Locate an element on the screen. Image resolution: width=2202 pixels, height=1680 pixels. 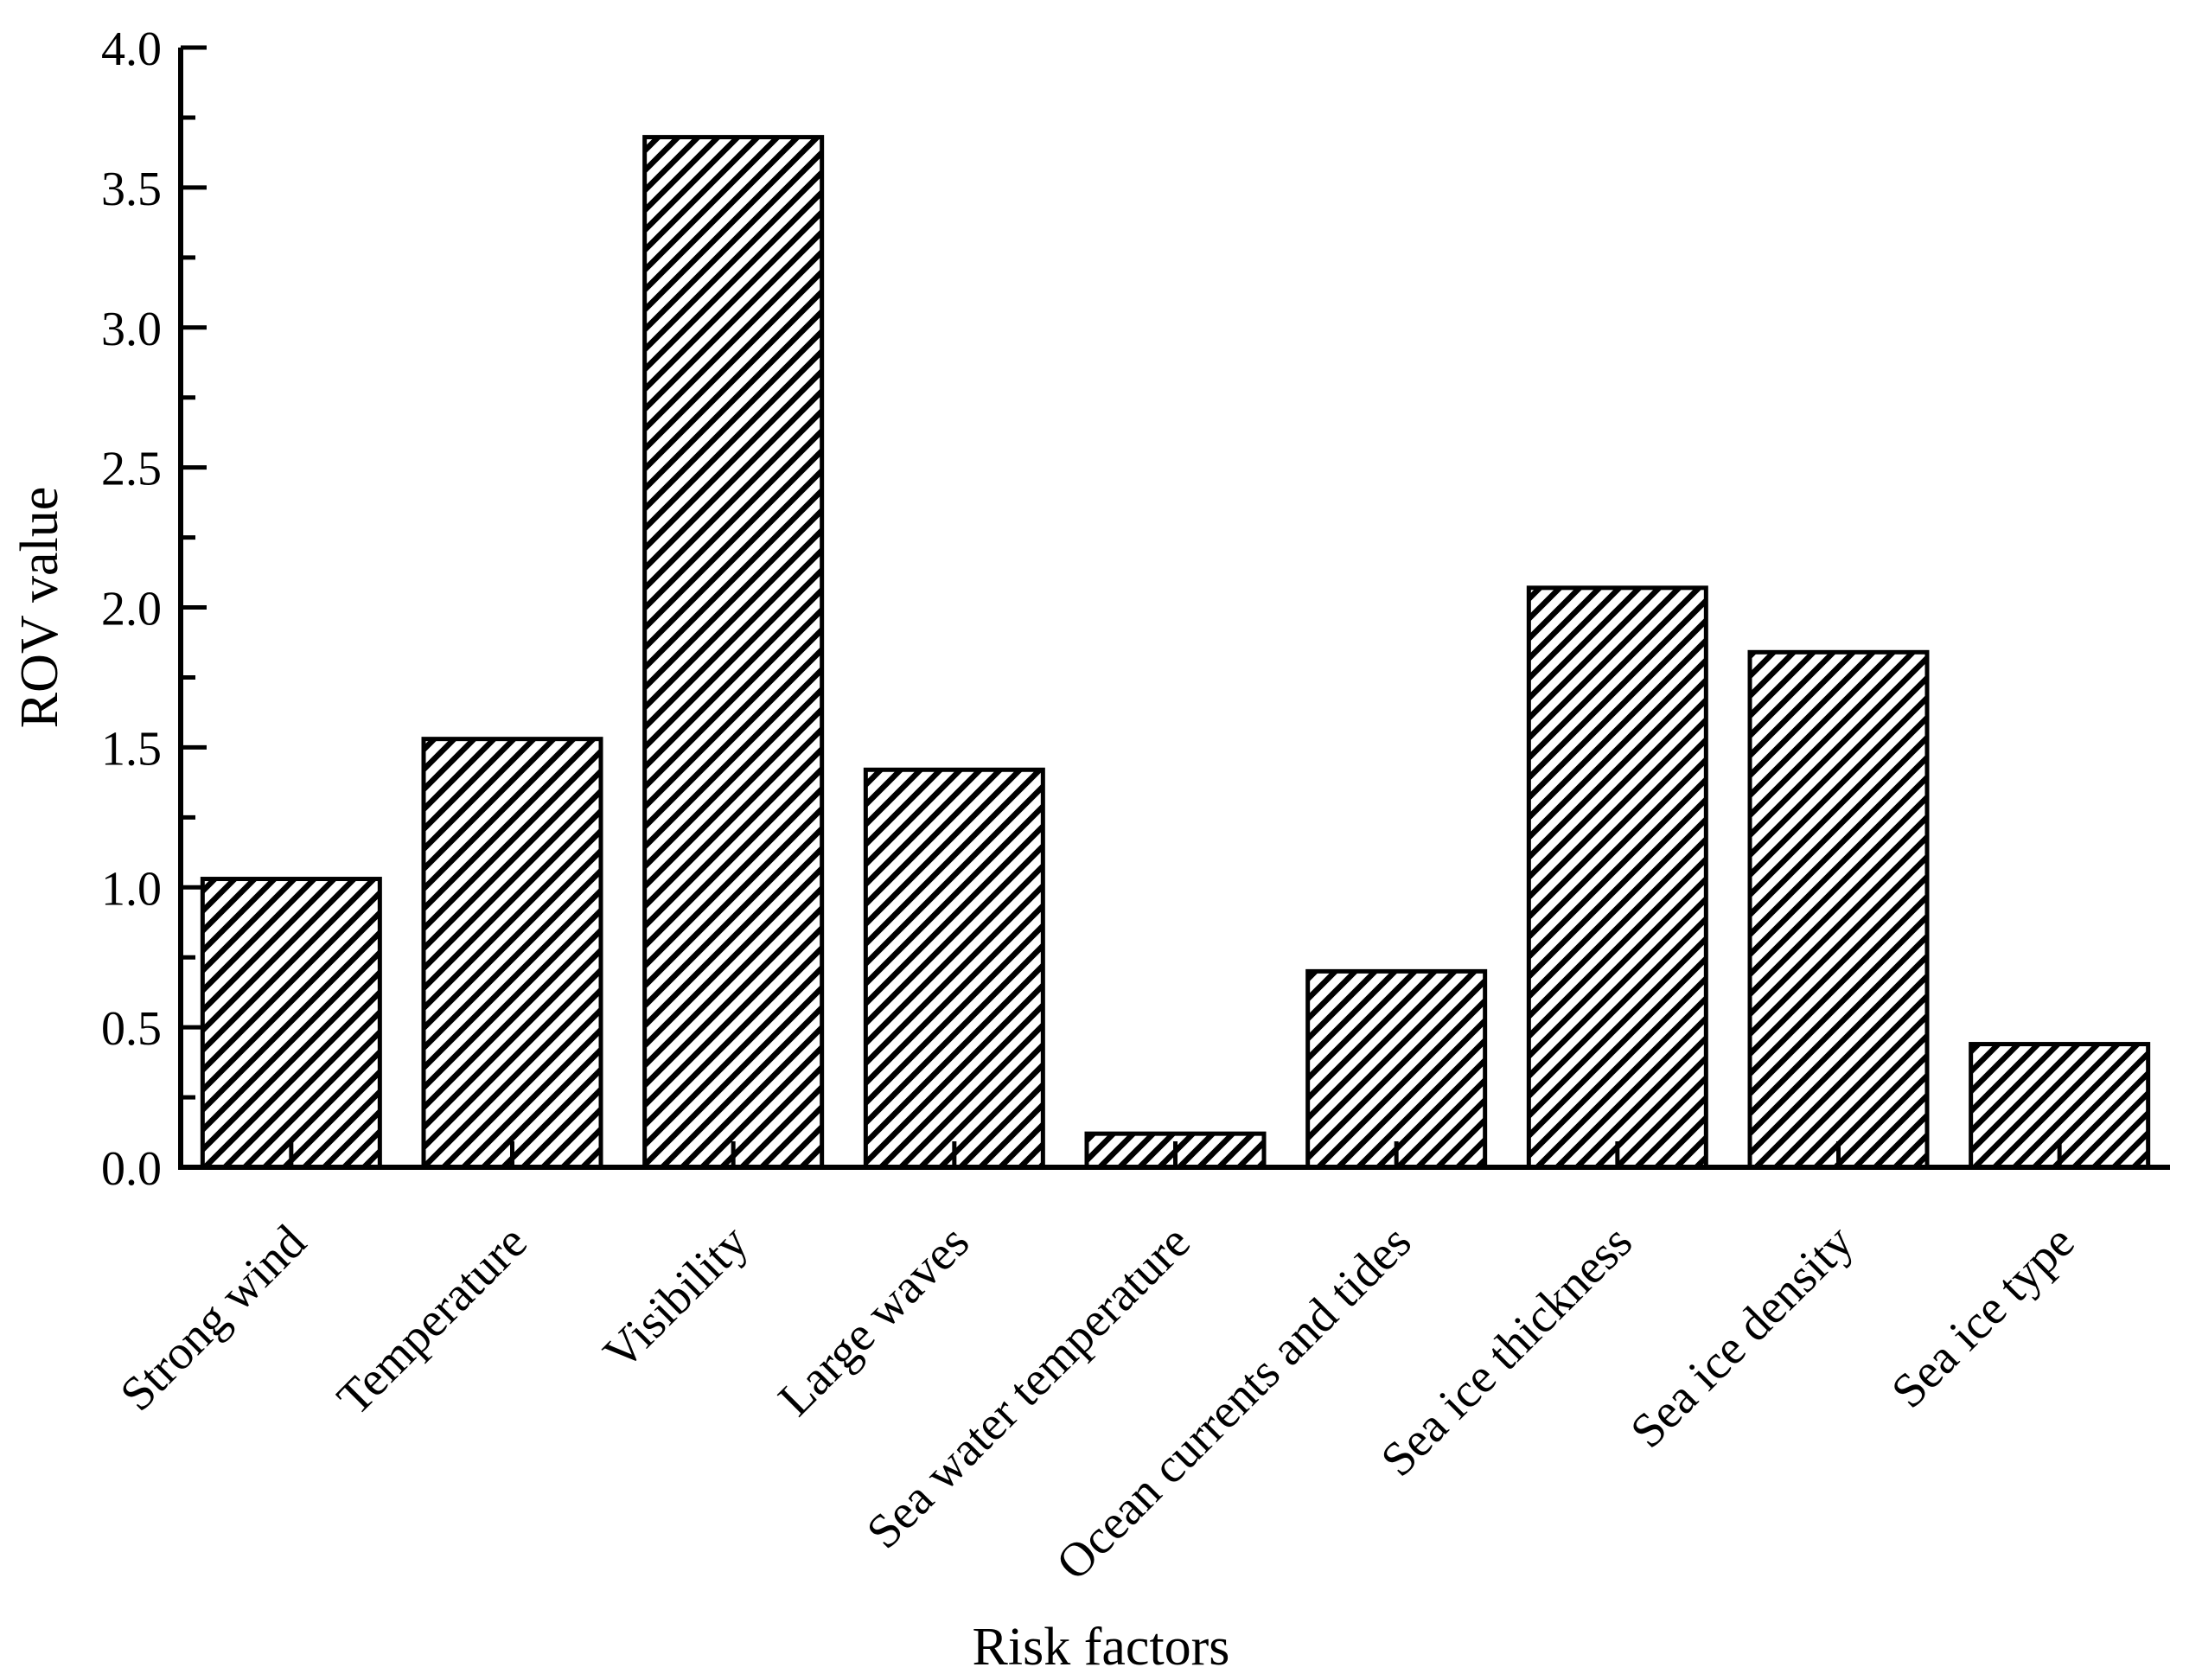
x-tick-label: Temperature is located at coordinates (432, 1320).